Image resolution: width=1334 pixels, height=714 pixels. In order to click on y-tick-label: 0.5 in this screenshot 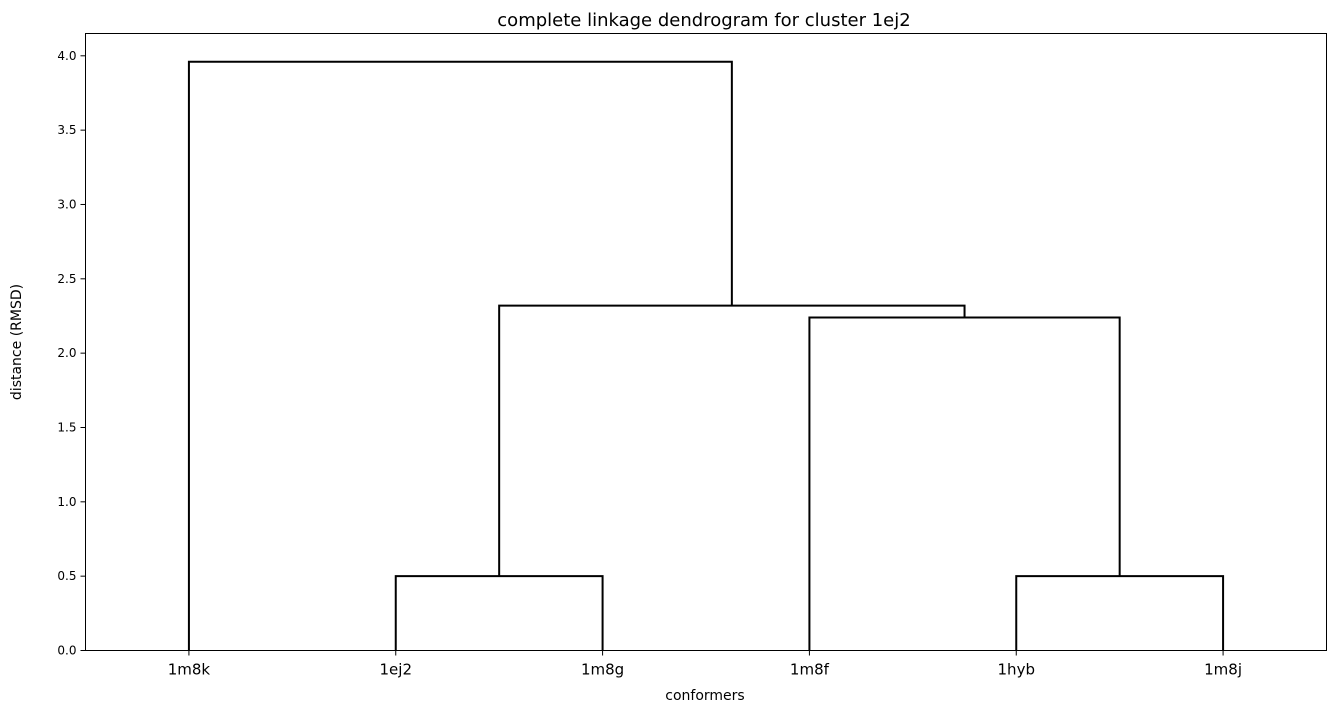, I will do `click(66, 576)`.